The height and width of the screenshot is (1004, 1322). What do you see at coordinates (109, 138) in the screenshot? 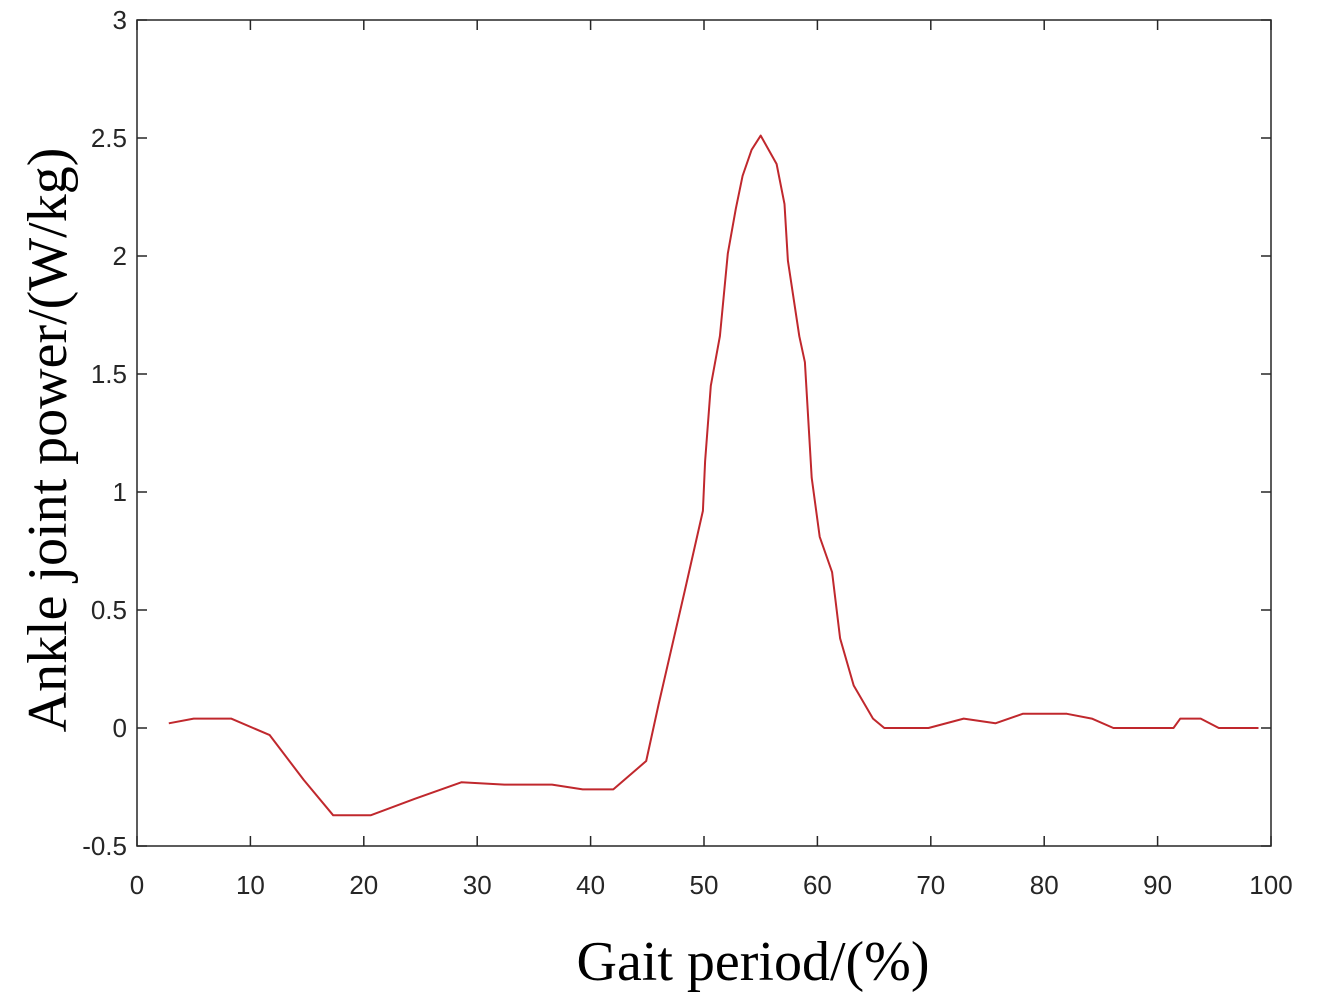
I see `y-tick-label: 2.5` at bounding box center [109, 138].